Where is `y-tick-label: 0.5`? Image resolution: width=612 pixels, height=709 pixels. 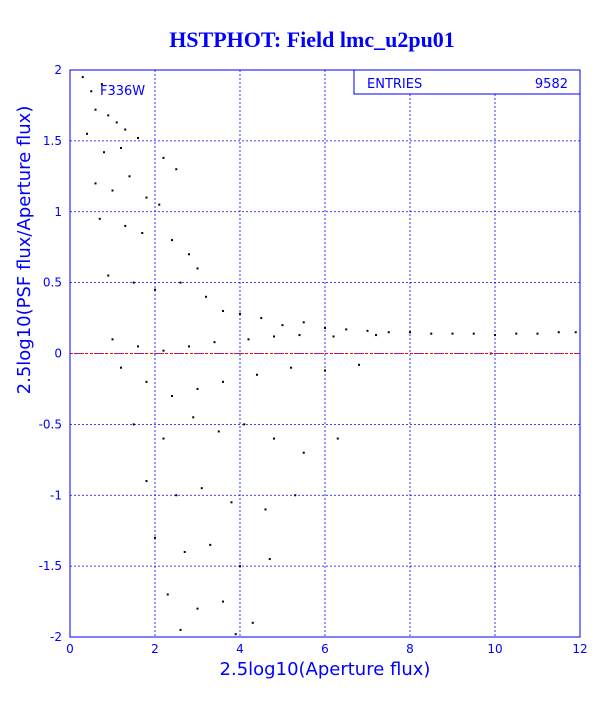
y-tick-label: 0.5 is located at coordinates (52, 283).